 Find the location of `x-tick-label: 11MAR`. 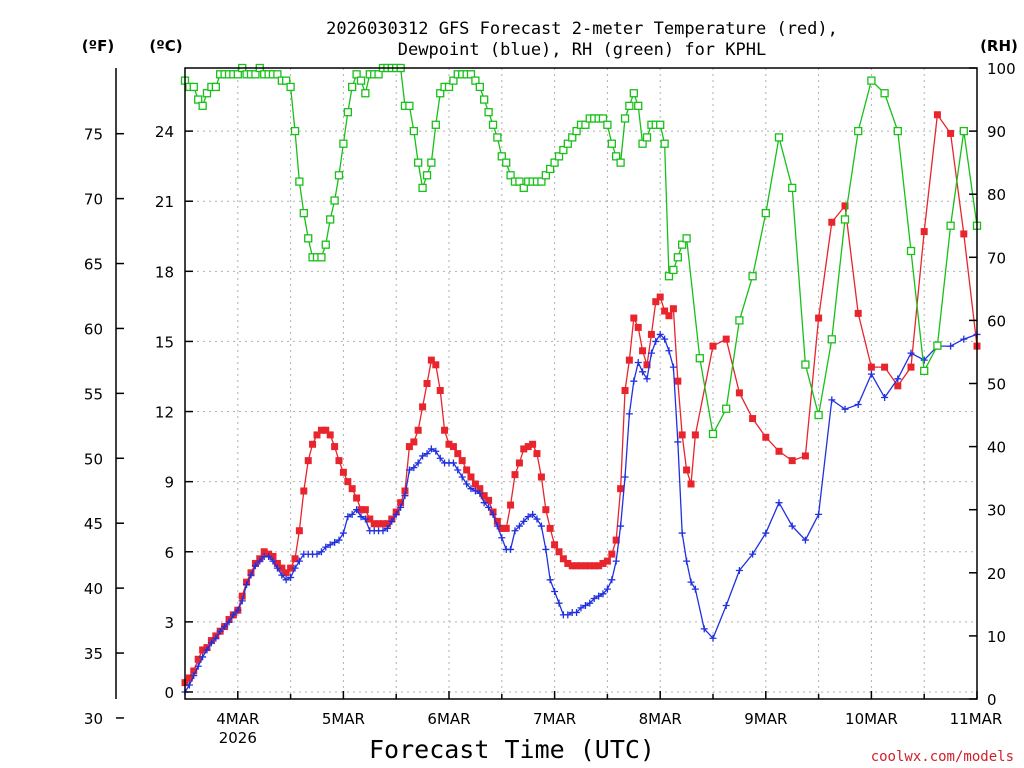

x-tick-label: 11MAR is located at coordinates (976, 719).